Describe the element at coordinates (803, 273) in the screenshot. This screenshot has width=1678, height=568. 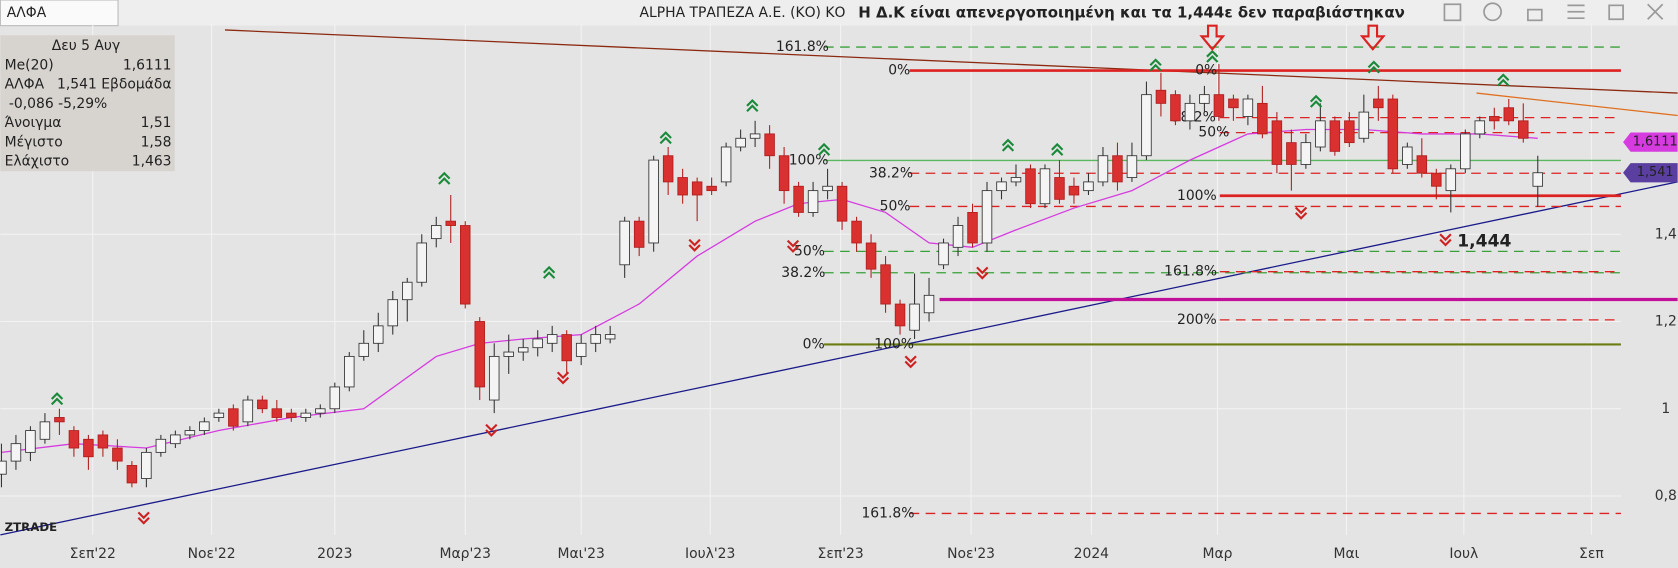
I see `fib-label: 38.2%` at that location.